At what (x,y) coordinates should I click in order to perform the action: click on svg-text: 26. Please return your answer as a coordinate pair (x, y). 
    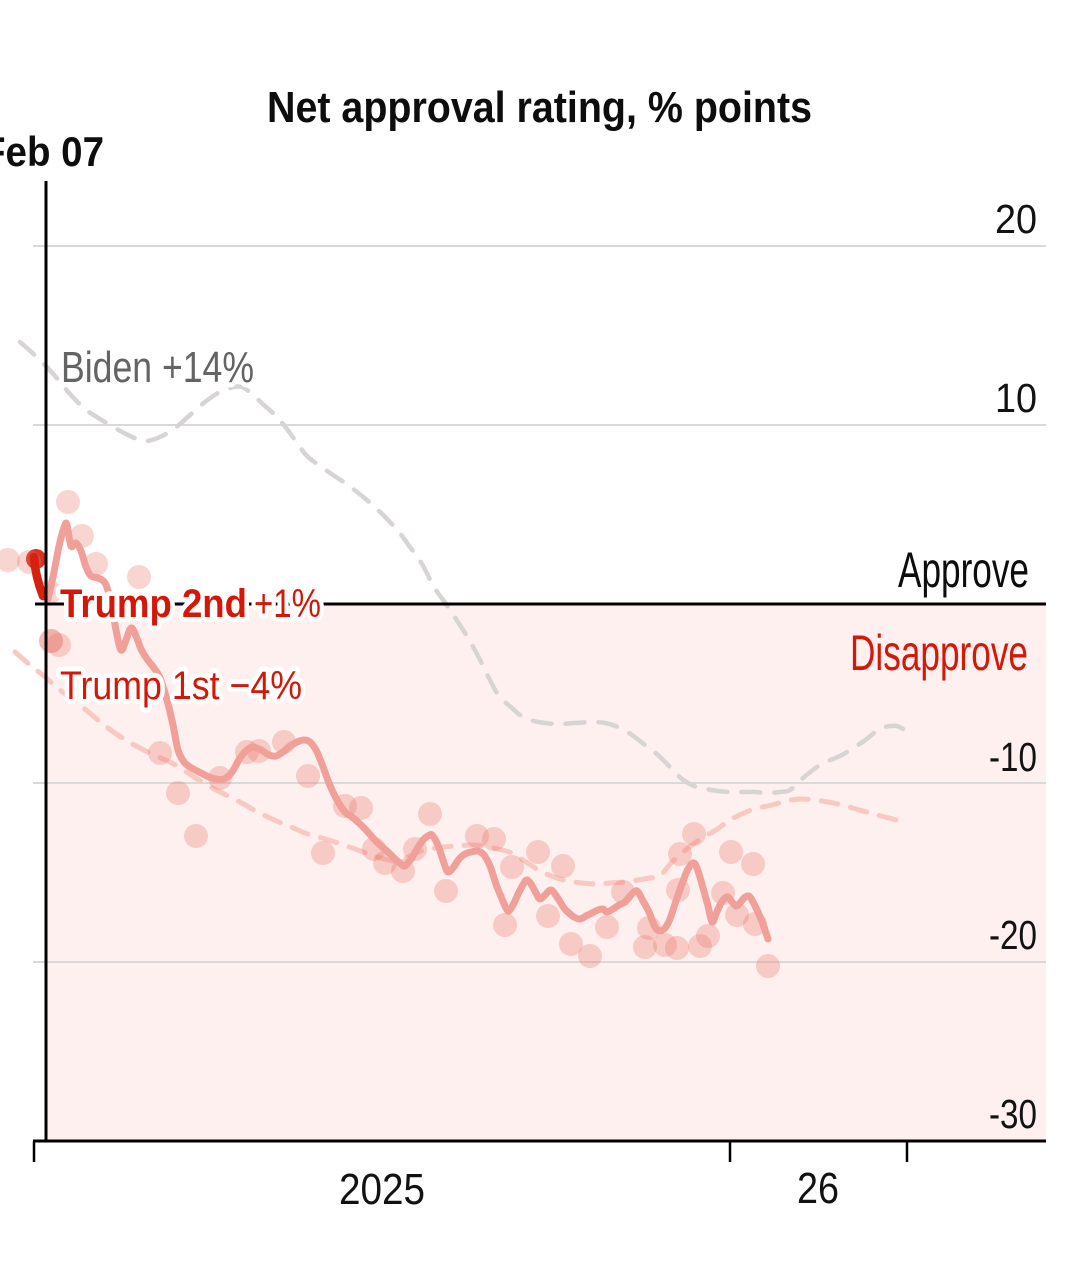
    Looking at the image, I should click on (818, 1188).